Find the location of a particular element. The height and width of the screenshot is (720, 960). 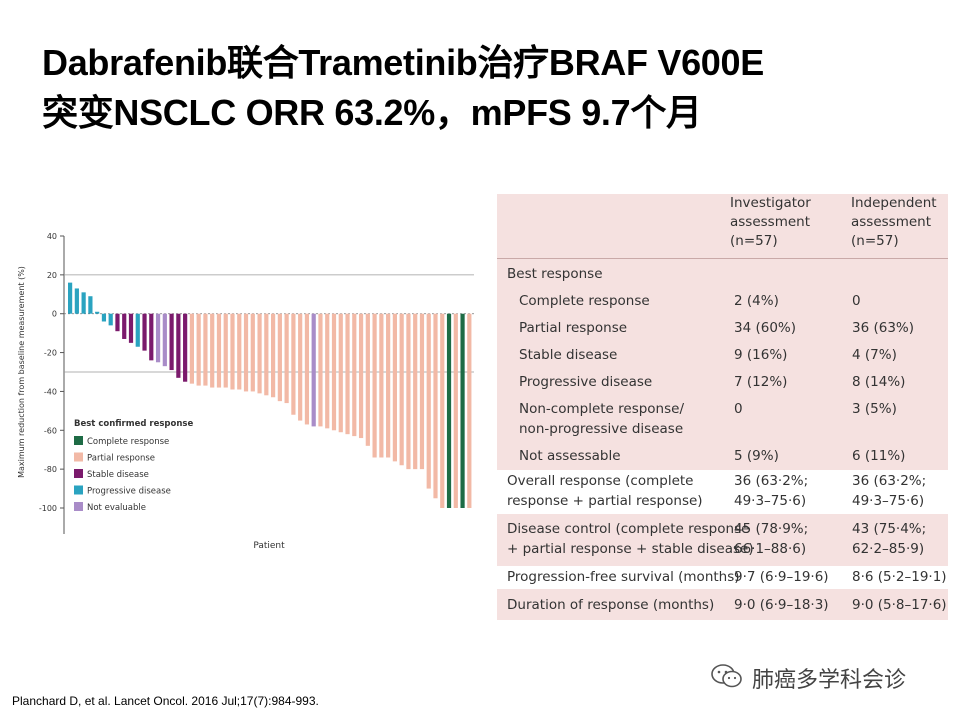

row-label-line2: non-progressive disease is located at coordinates (601, 429).